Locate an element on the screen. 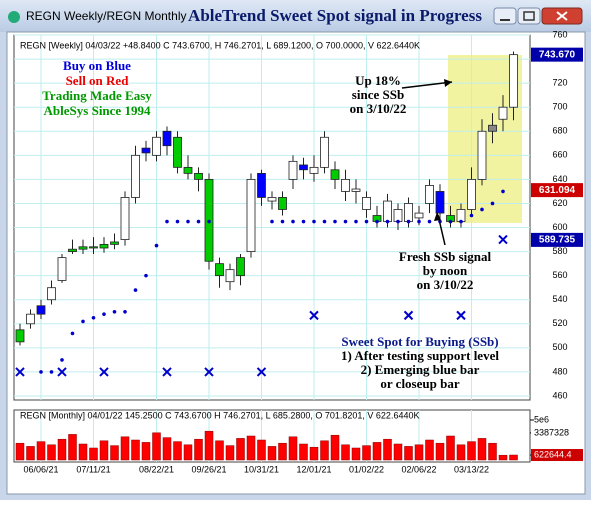 The image size is (591, 505). minimize-button is located at coordinates (505, 16).